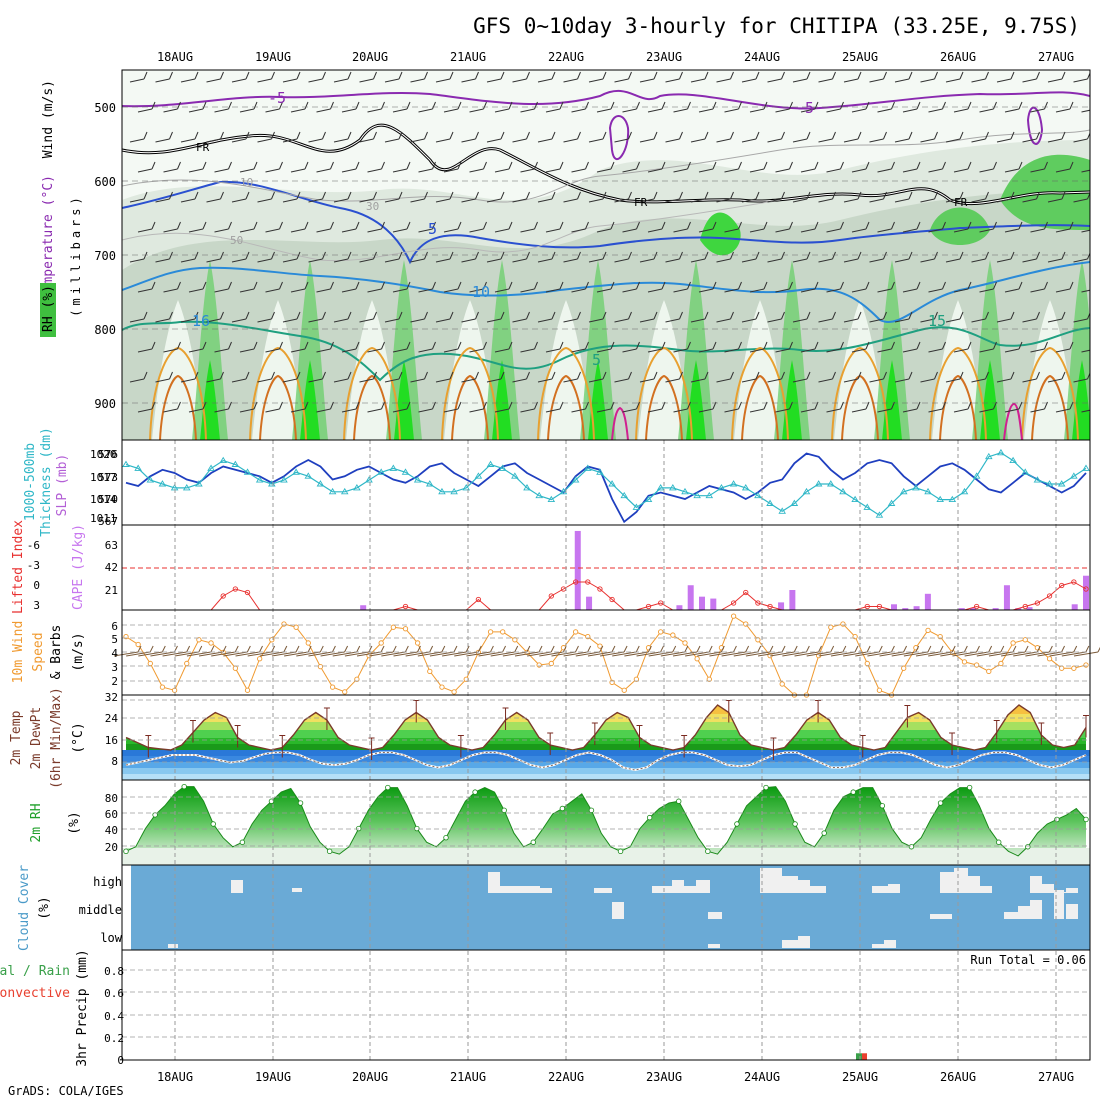  What do you see at coordinates (103, 499) in the screenshot?
I see `slp-axis-tick-1014: 1014` at bounding box center [103, 499].